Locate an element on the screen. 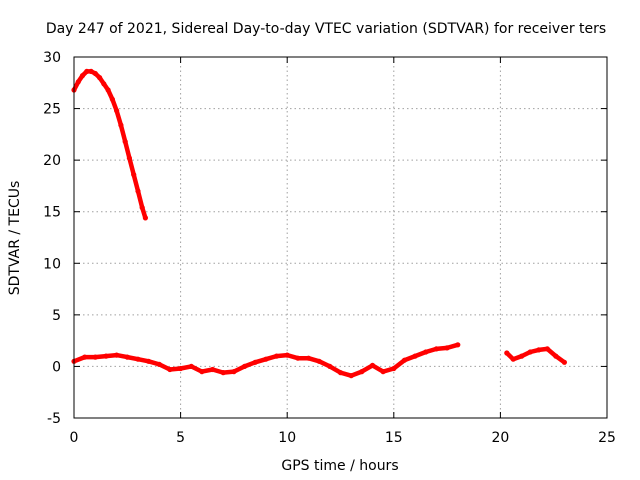 Image resolution: width=640 pixels, height=480 pixels. x-tick-label: 15 is located at coordinates (394, 438).